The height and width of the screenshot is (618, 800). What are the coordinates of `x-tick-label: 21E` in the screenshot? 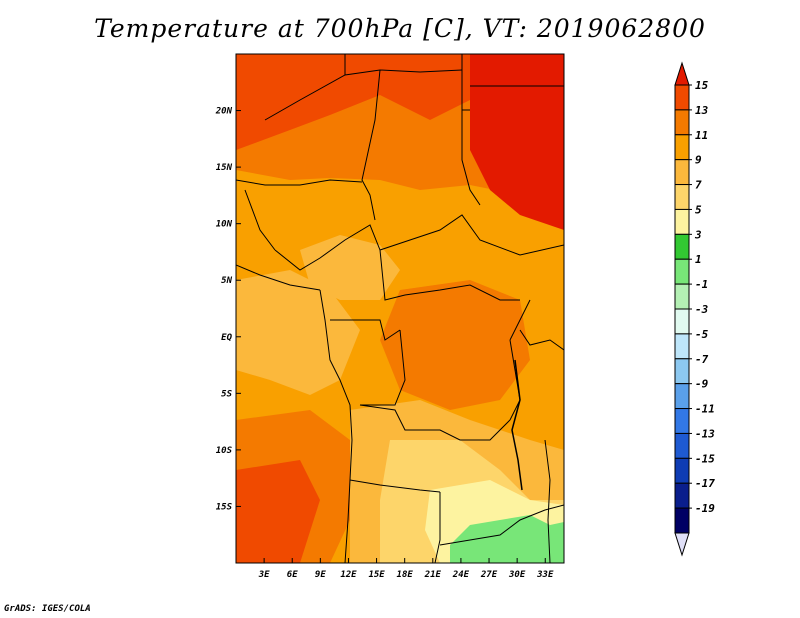 It's located at (433, 575).